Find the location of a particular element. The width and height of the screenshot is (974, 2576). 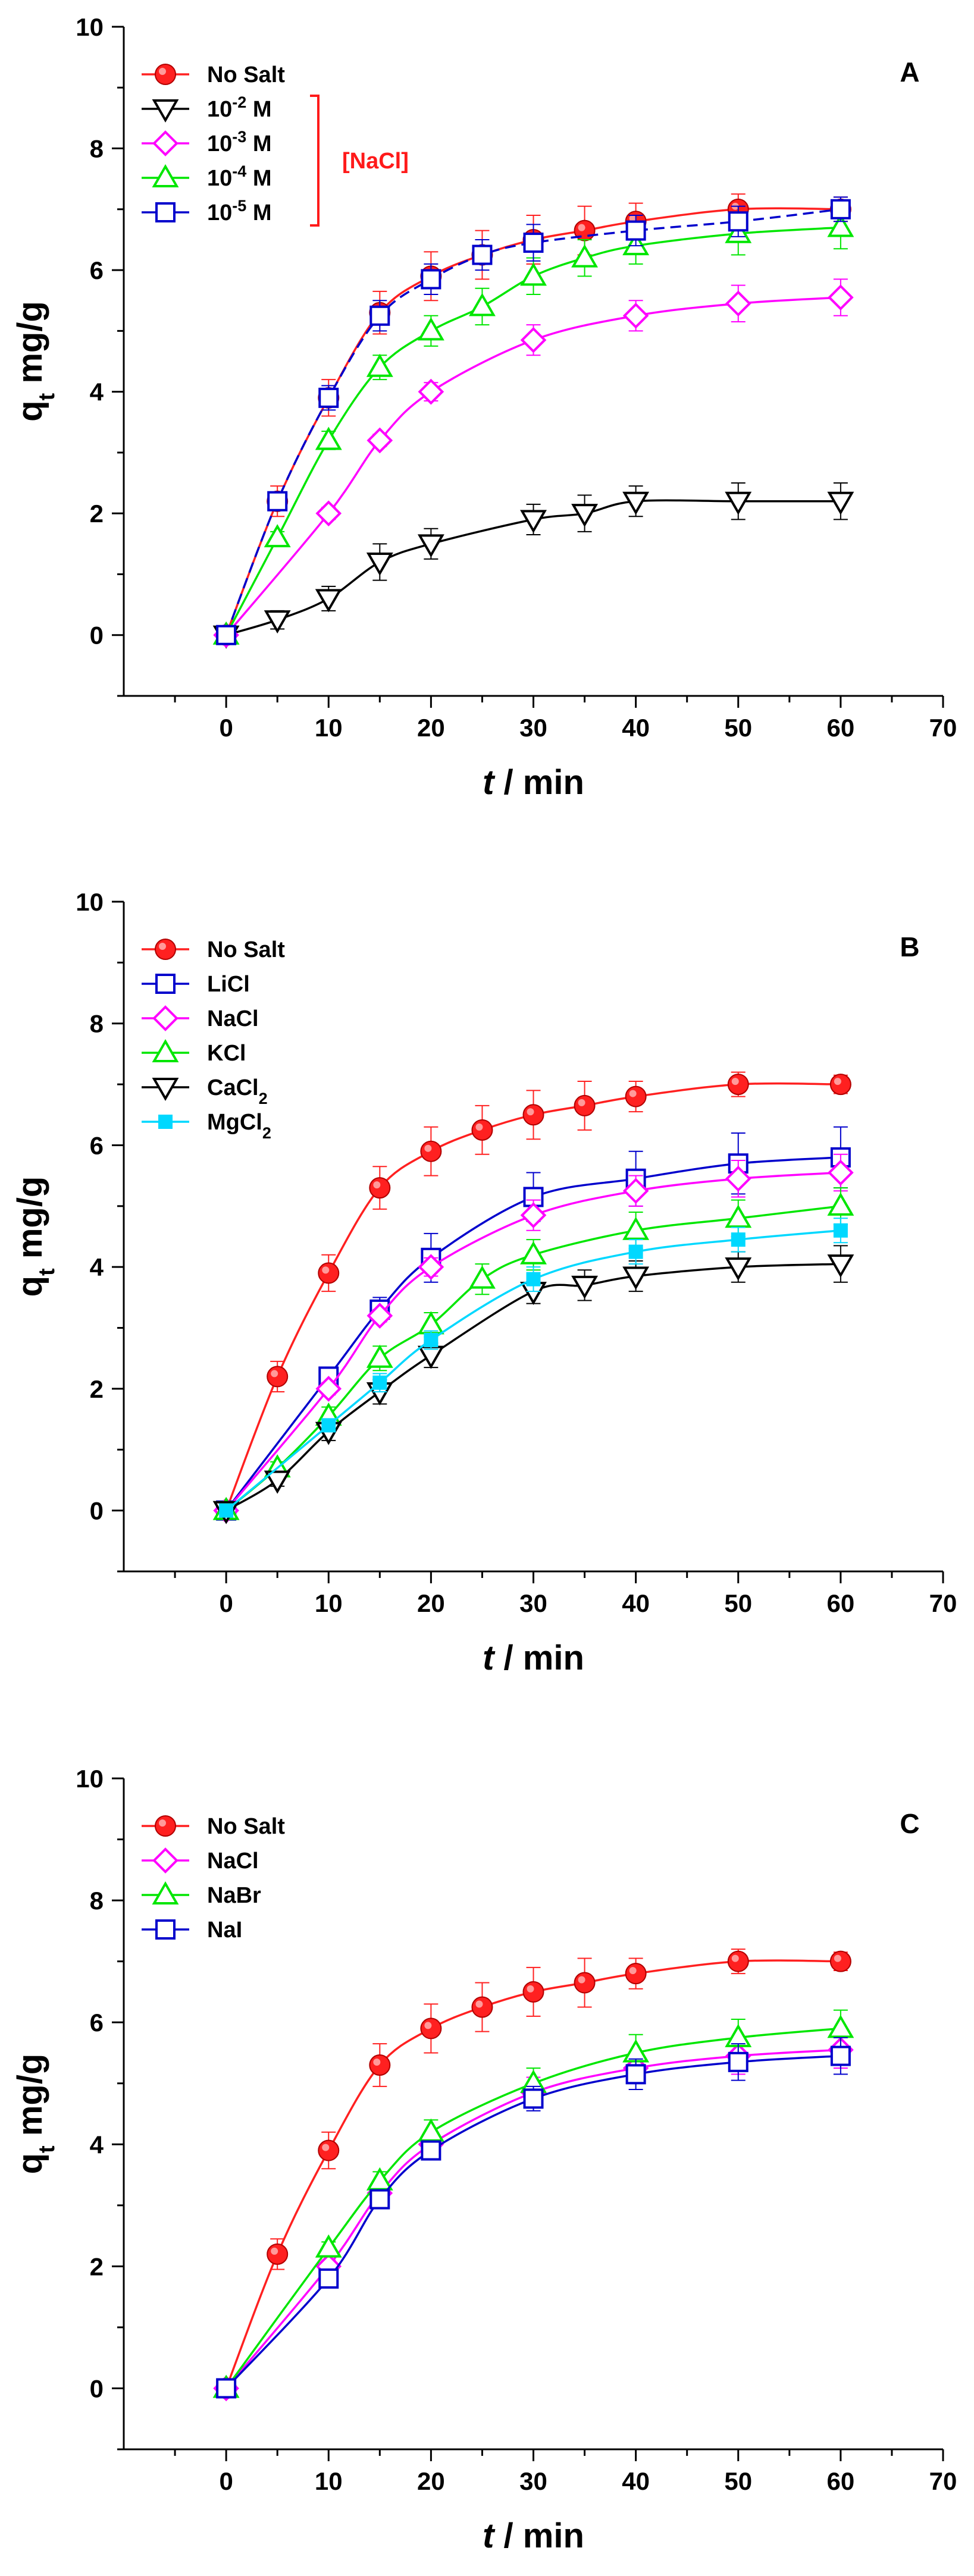

legend-item: 10-5 M is located at coordinates (207, 211).